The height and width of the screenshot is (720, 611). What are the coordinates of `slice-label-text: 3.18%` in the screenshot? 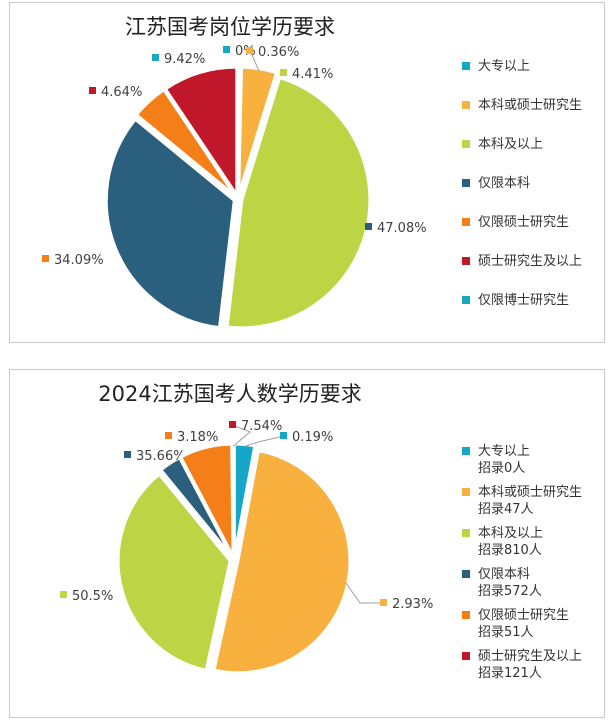 It's located at (197, 437).